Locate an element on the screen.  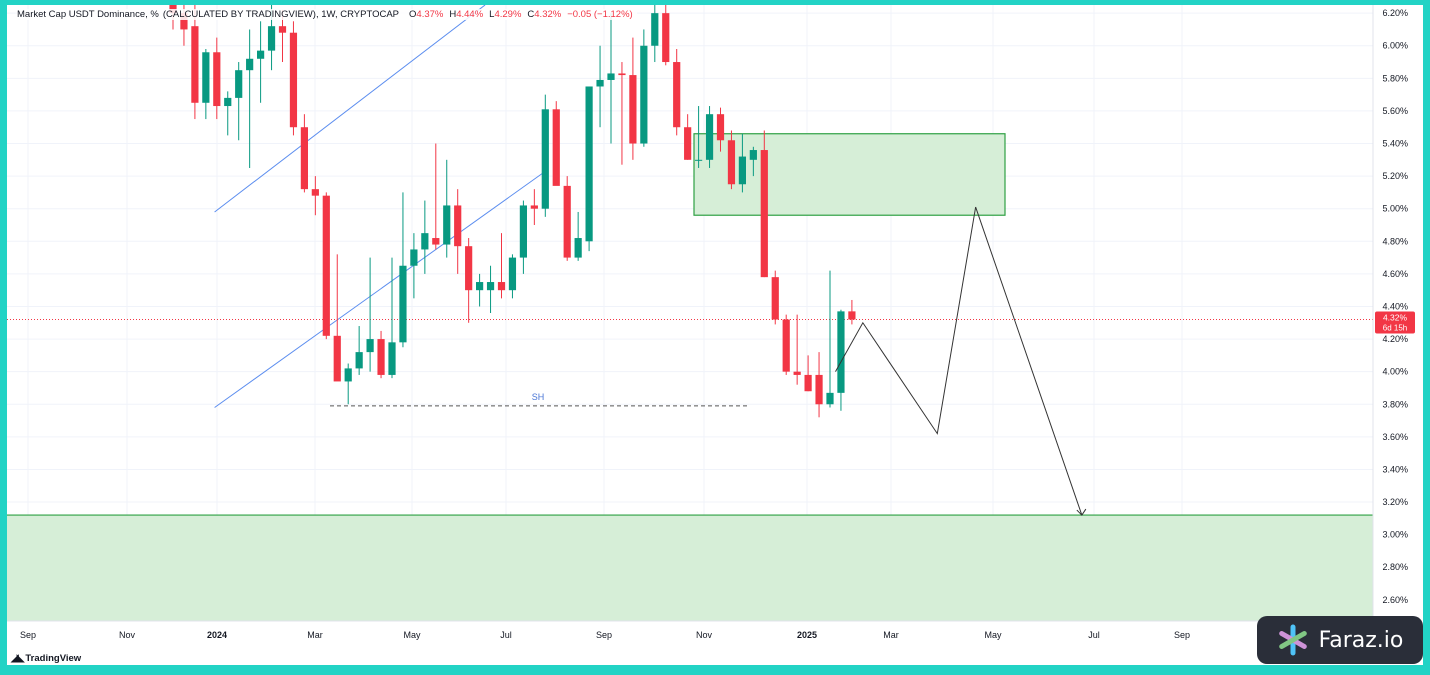
price-tick-label: 3.60% is located at coordinates (1395, 437).